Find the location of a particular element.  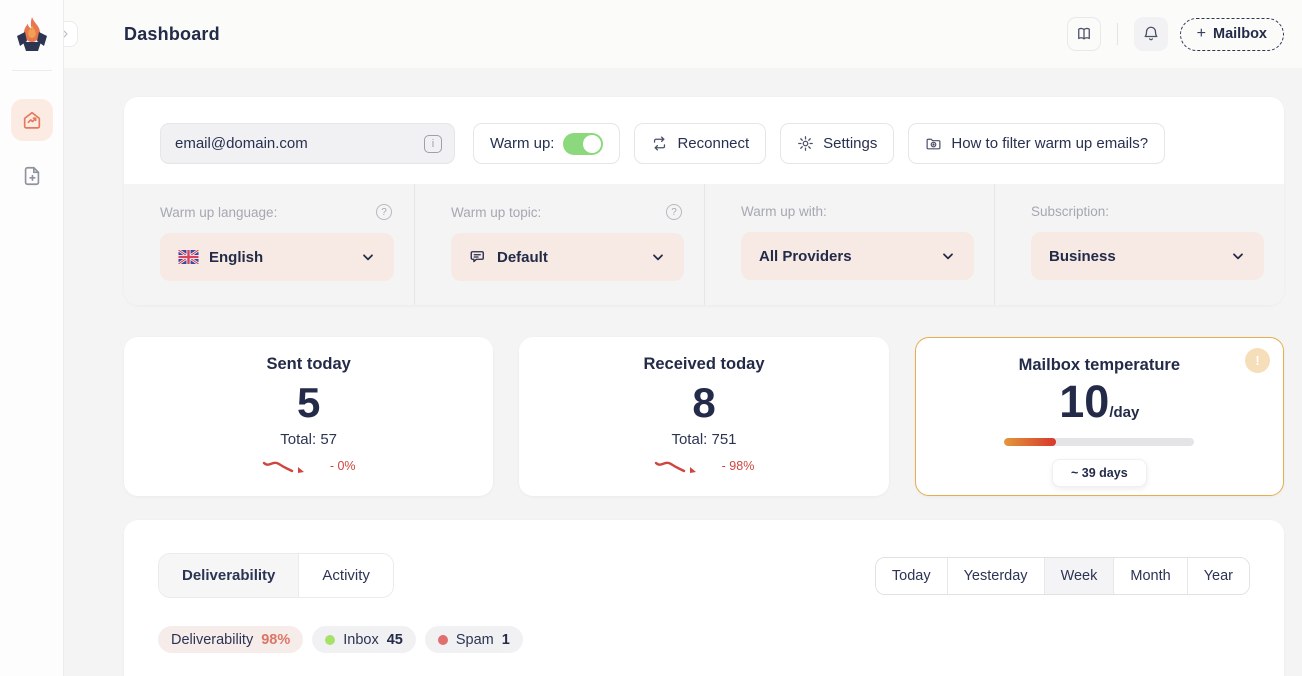

header: Dashboard + is located at coordinates (683, 34).